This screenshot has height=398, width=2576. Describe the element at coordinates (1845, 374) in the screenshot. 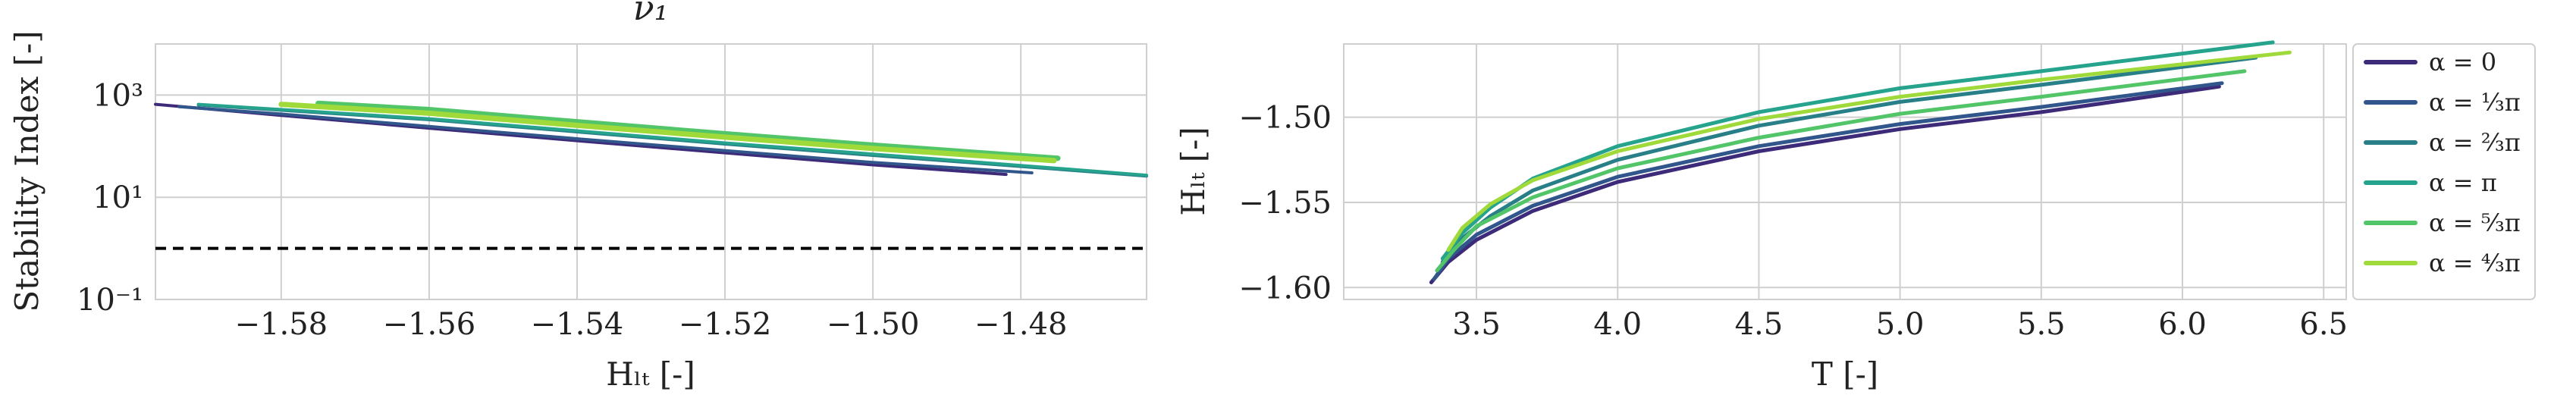

I see `right-x-axis-label: T [-]` at that location.